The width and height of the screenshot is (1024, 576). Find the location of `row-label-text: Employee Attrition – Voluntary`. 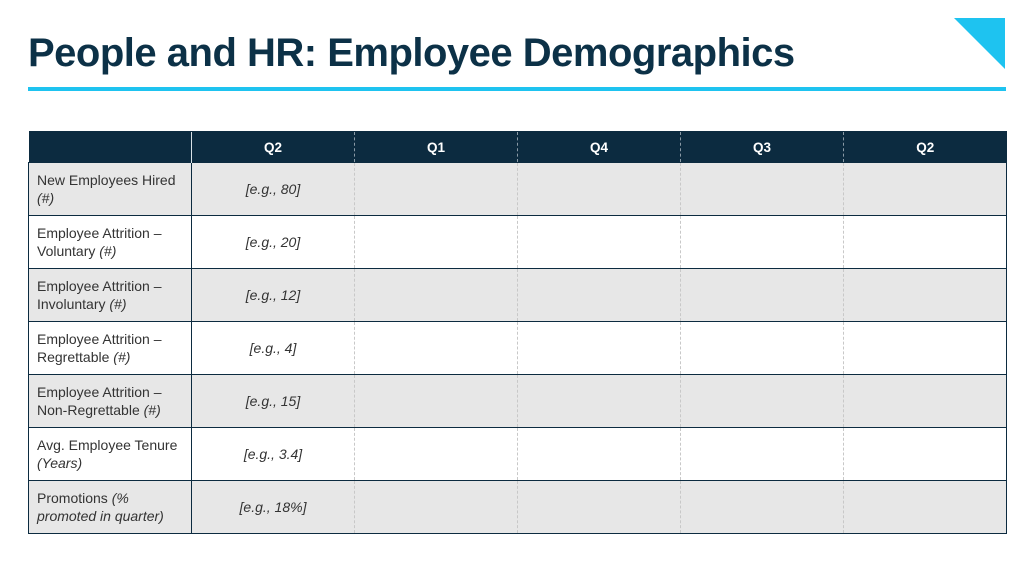

row-label-text: Employee Attrition – Voluntary is located at coordinates (99, 242).